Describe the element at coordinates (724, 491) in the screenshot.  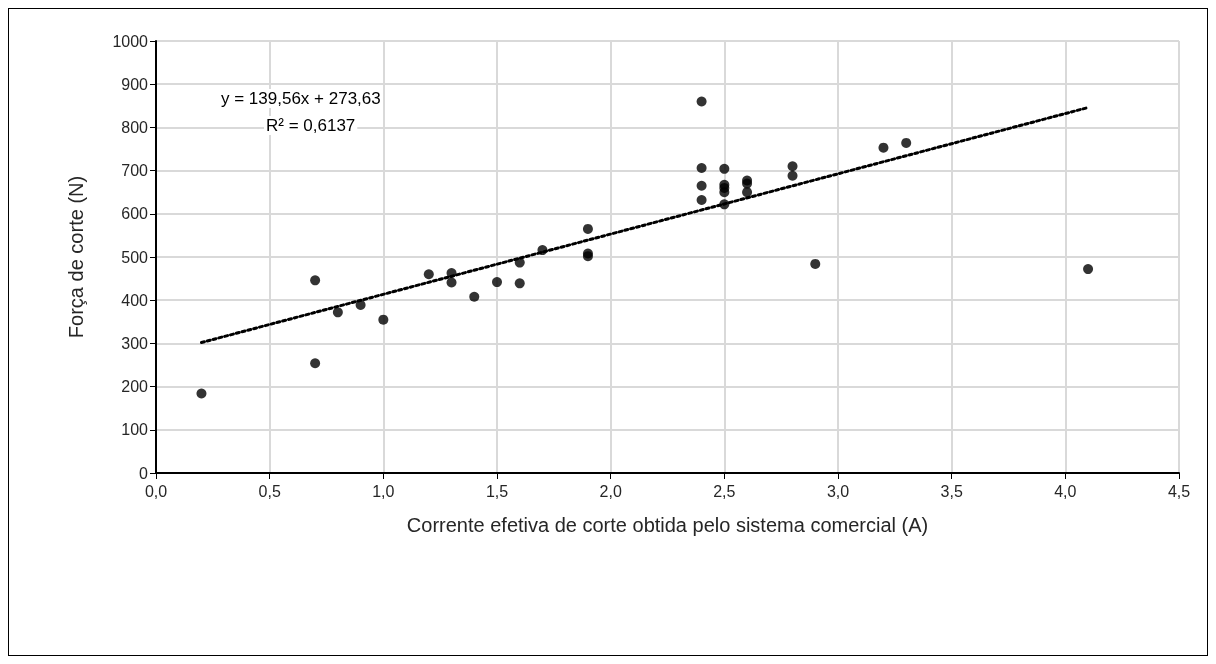
I see `x-tick-label: 2,5` at that location.